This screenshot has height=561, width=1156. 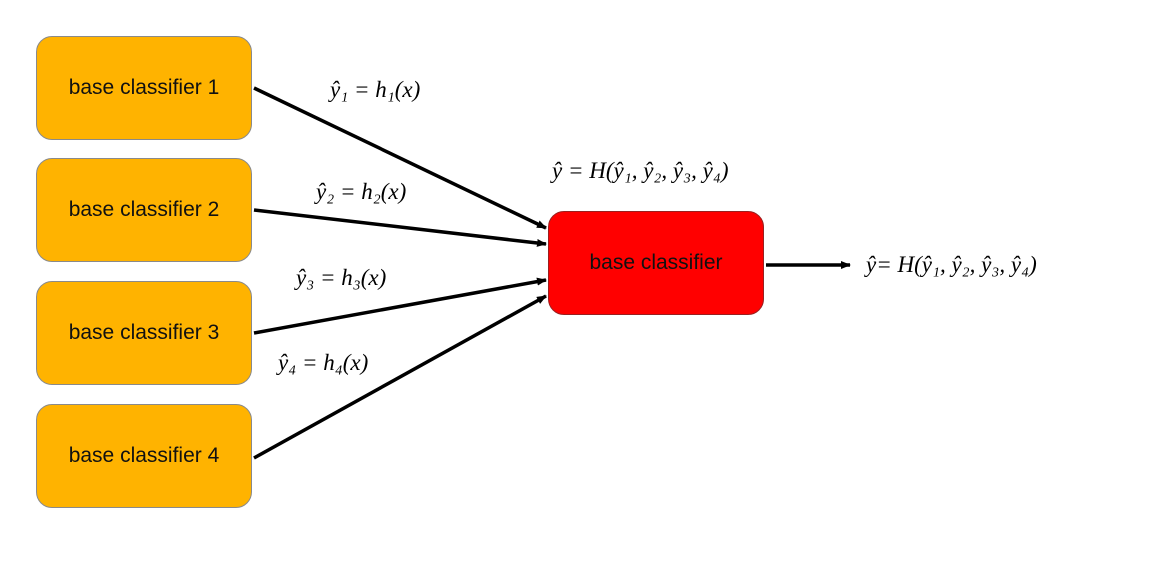 What do you see at coordinates (951, 264) in the screenshot?
I see `equation-output: ŷ= H(ŷ₁, ŷ₂, ŷ₃, ŷ₄)` at bounding box center [951, 264].